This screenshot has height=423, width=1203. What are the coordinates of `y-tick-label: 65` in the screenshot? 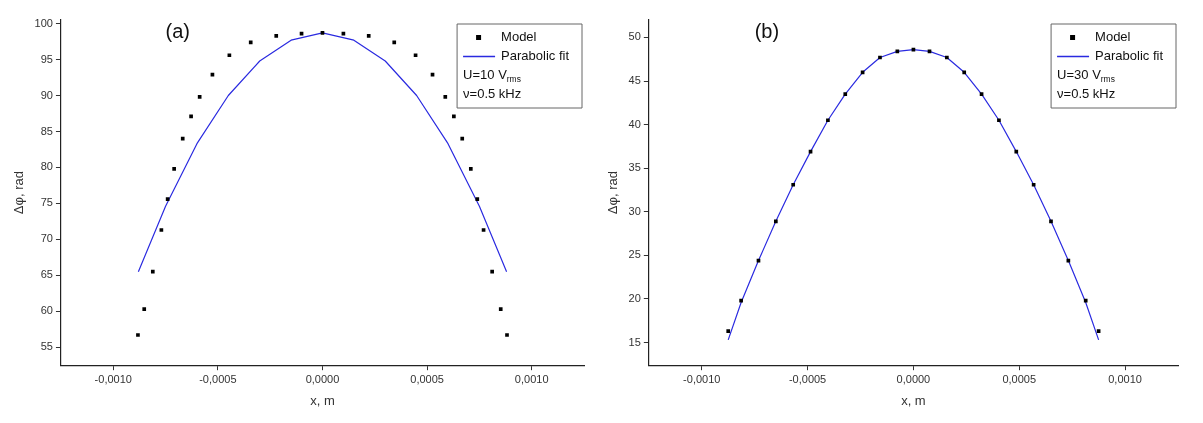 It's located at (46, 274).